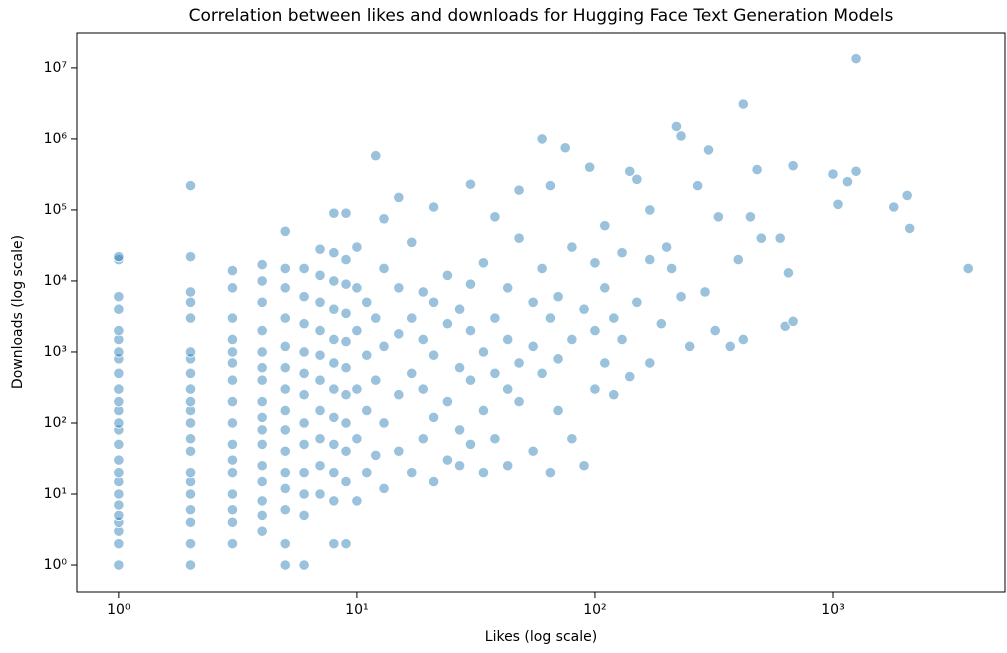 The image size is (1007, 653). I want to click on x-tick-label: 10², so click(594, 610).